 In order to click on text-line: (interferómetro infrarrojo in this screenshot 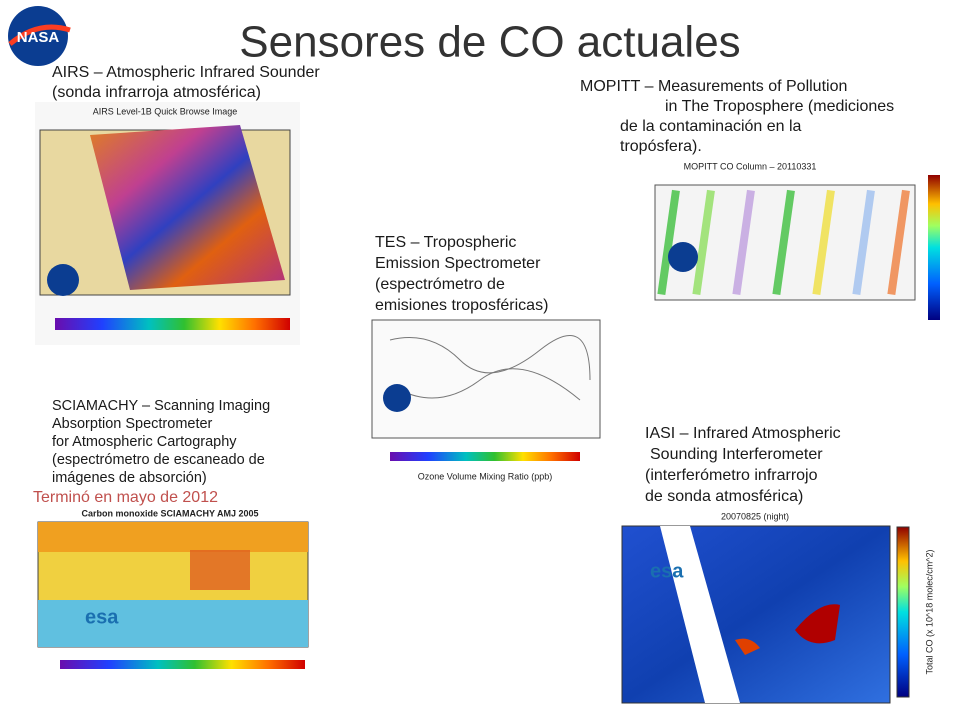, I will do `click(731, 475)`.